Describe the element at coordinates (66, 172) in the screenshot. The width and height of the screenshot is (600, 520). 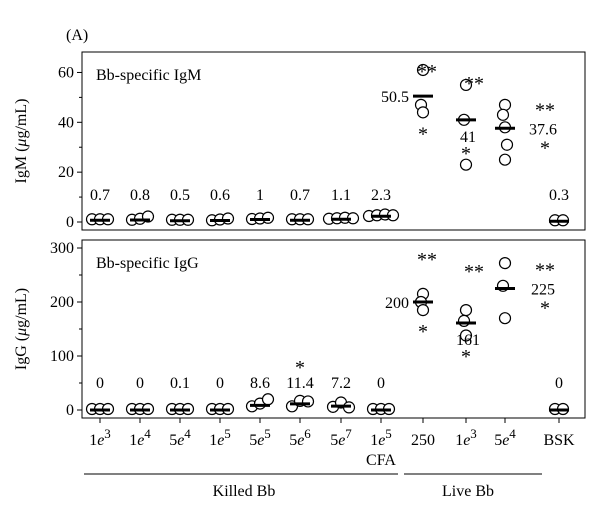
I see `igm-ytick-label: 20` at that location.